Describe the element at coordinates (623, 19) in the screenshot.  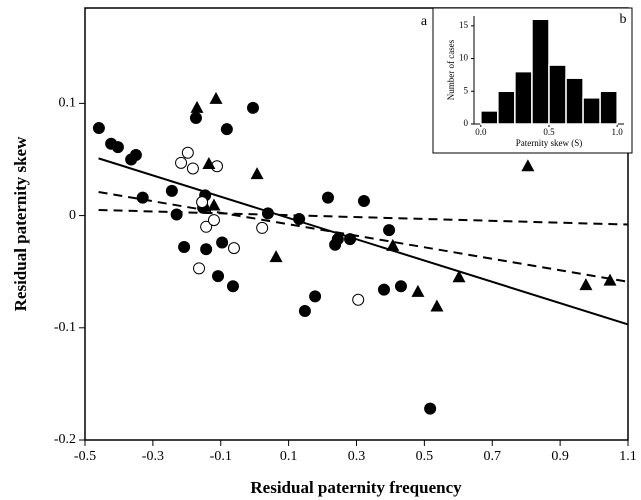
I see `panel-label: b` at that location.